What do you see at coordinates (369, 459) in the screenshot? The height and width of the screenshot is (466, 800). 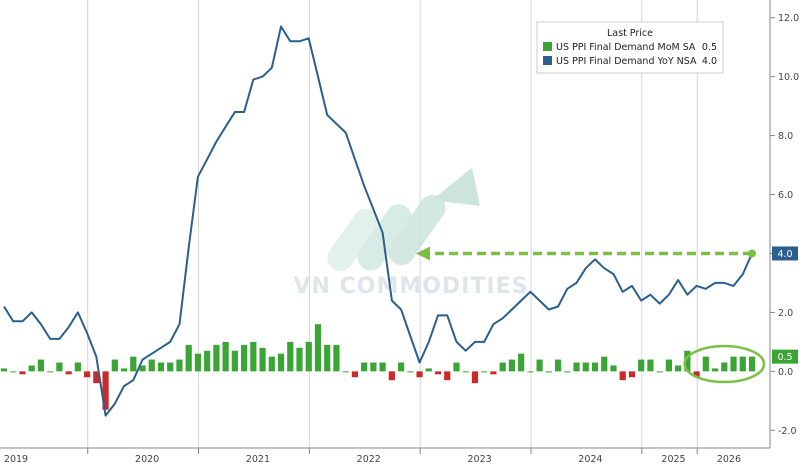 I see `x-tick-label: 2022` at bounding box center [369, 459].